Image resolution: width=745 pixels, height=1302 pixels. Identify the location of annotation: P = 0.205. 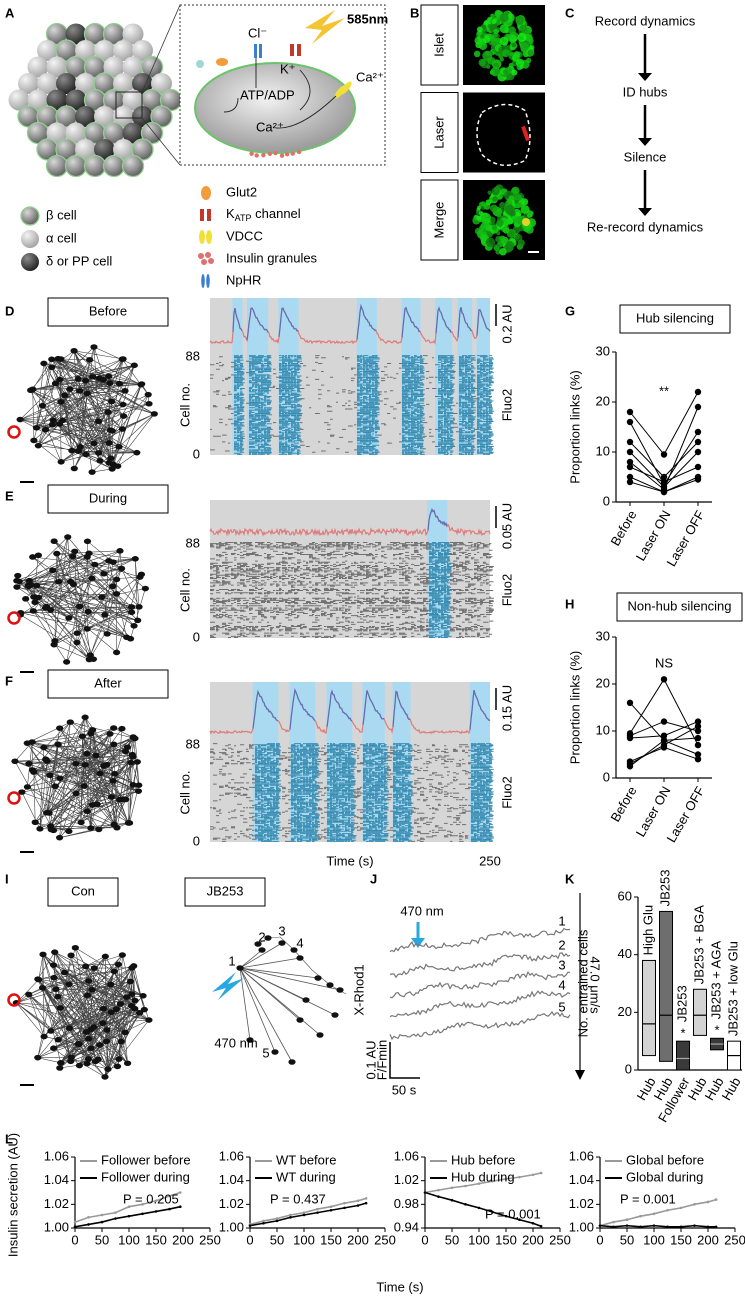
(151, 1198).